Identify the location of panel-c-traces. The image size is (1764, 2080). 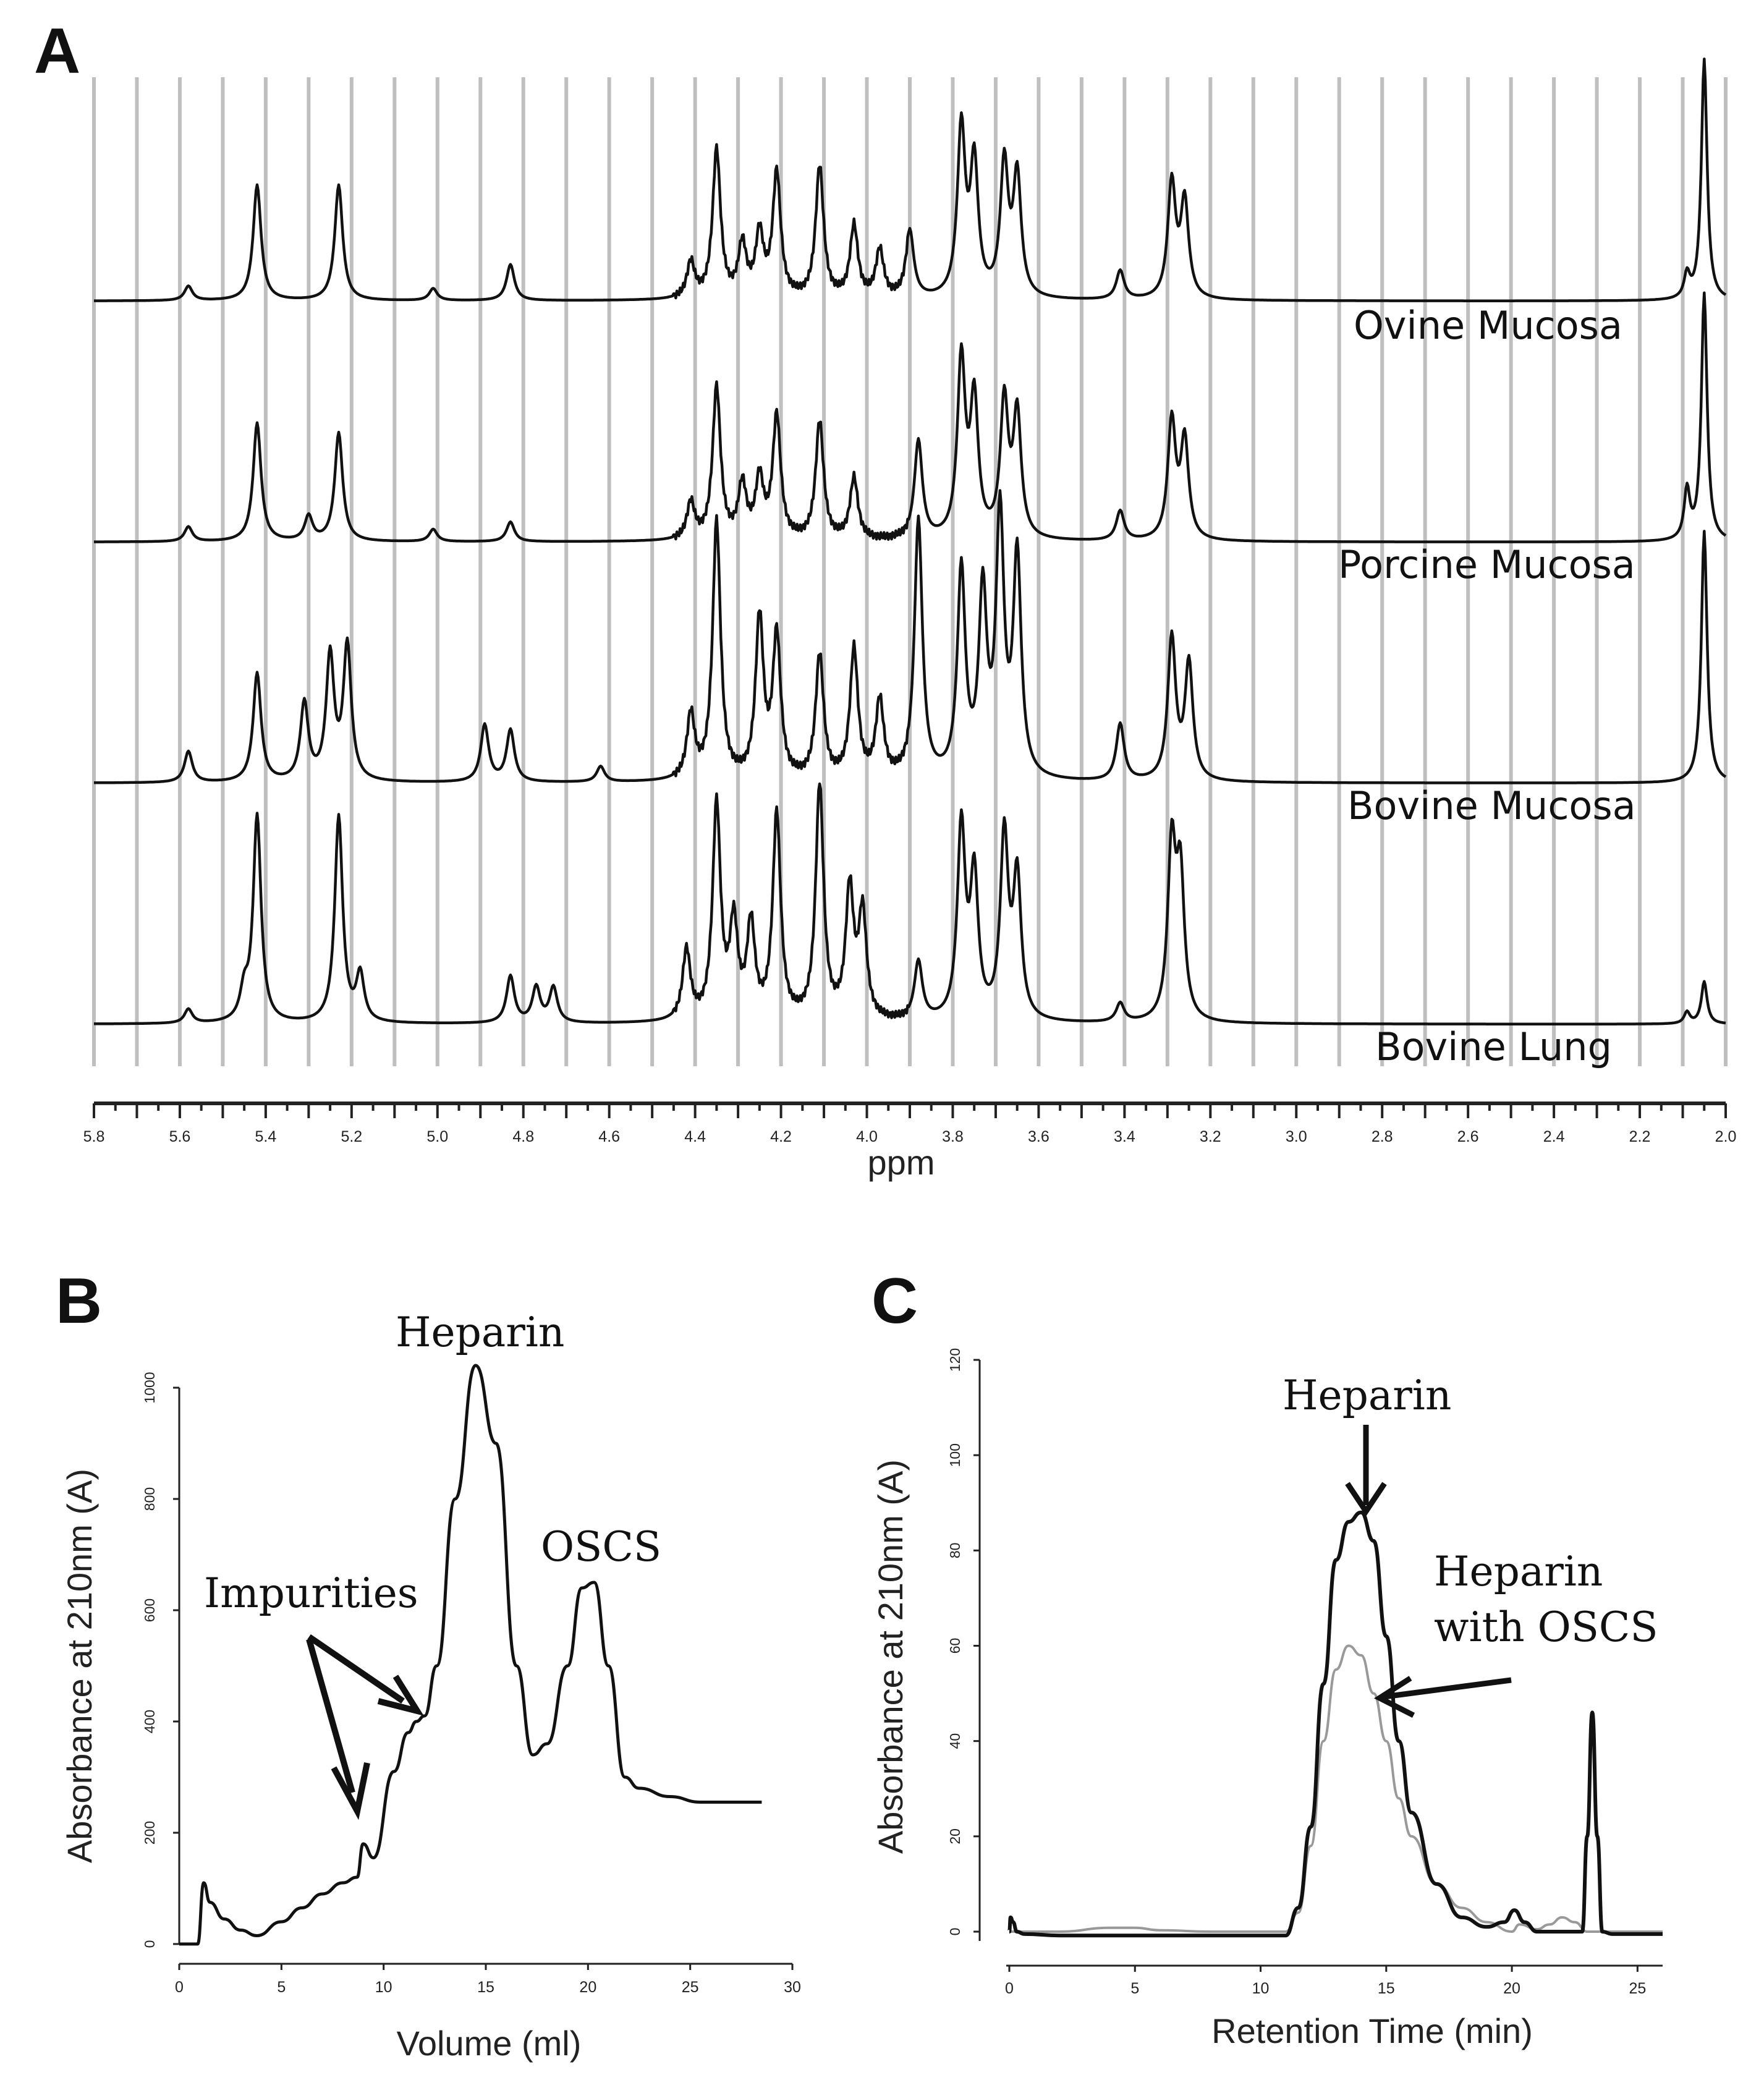
(1335, 1724).